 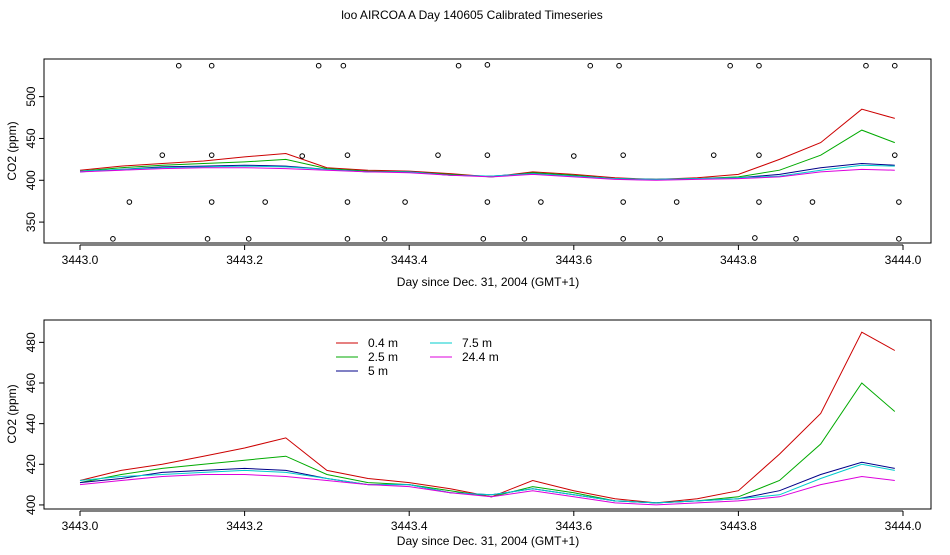 I want to click on legend: 0.4 m2.5 m5 m 7.5 m24.4 m, so click(x=417, y=357).